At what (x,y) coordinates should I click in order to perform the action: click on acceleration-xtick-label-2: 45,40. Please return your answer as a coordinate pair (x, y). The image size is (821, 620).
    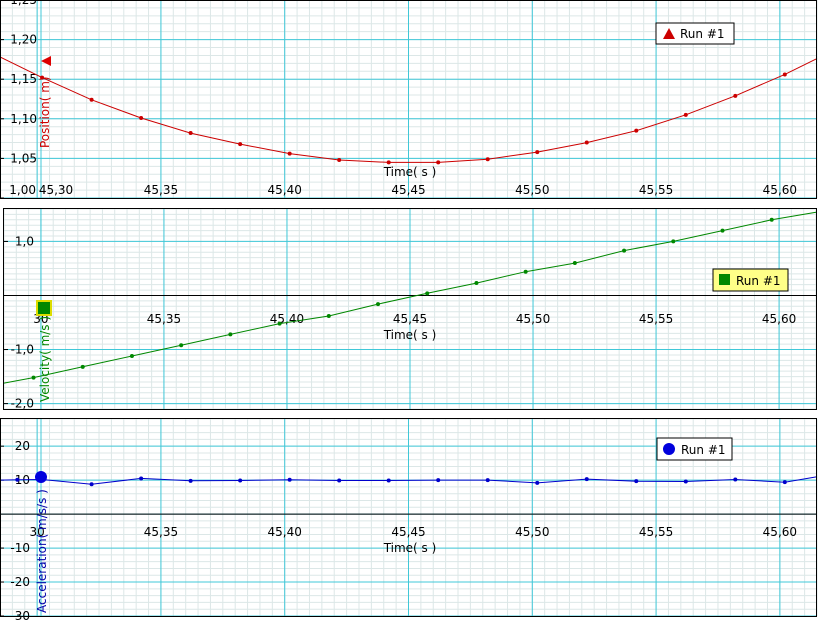
    Looking at the image, I should click on (285, 532).